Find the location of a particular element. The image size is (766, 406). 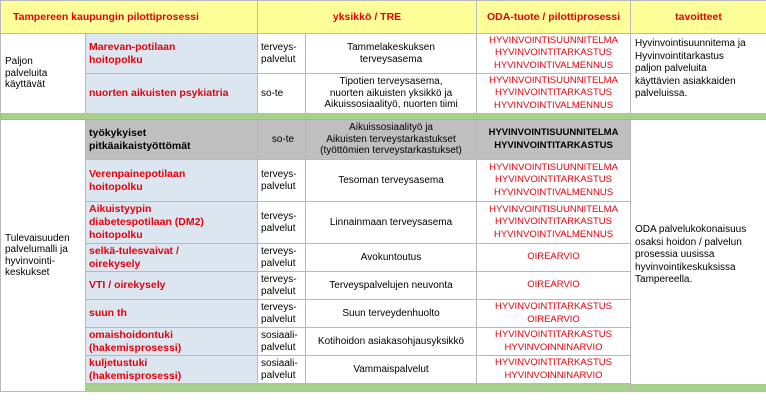

header-goals: tavoitteet is located at coordinates (698, 17).